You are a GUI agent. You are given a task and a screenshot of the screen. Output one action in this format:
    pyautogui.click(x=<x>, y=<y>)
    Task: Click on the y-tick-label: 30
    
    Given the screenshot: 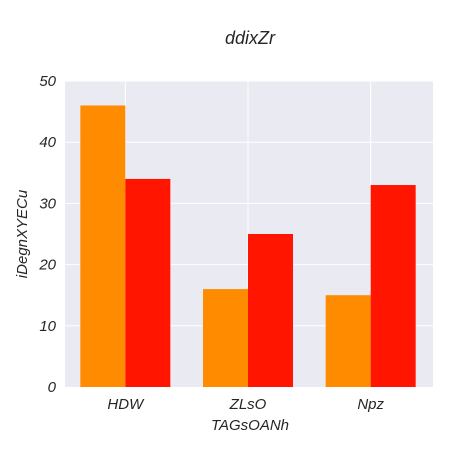 What is the action you would take?
    pyautogui.click(x=47, y=203)
    